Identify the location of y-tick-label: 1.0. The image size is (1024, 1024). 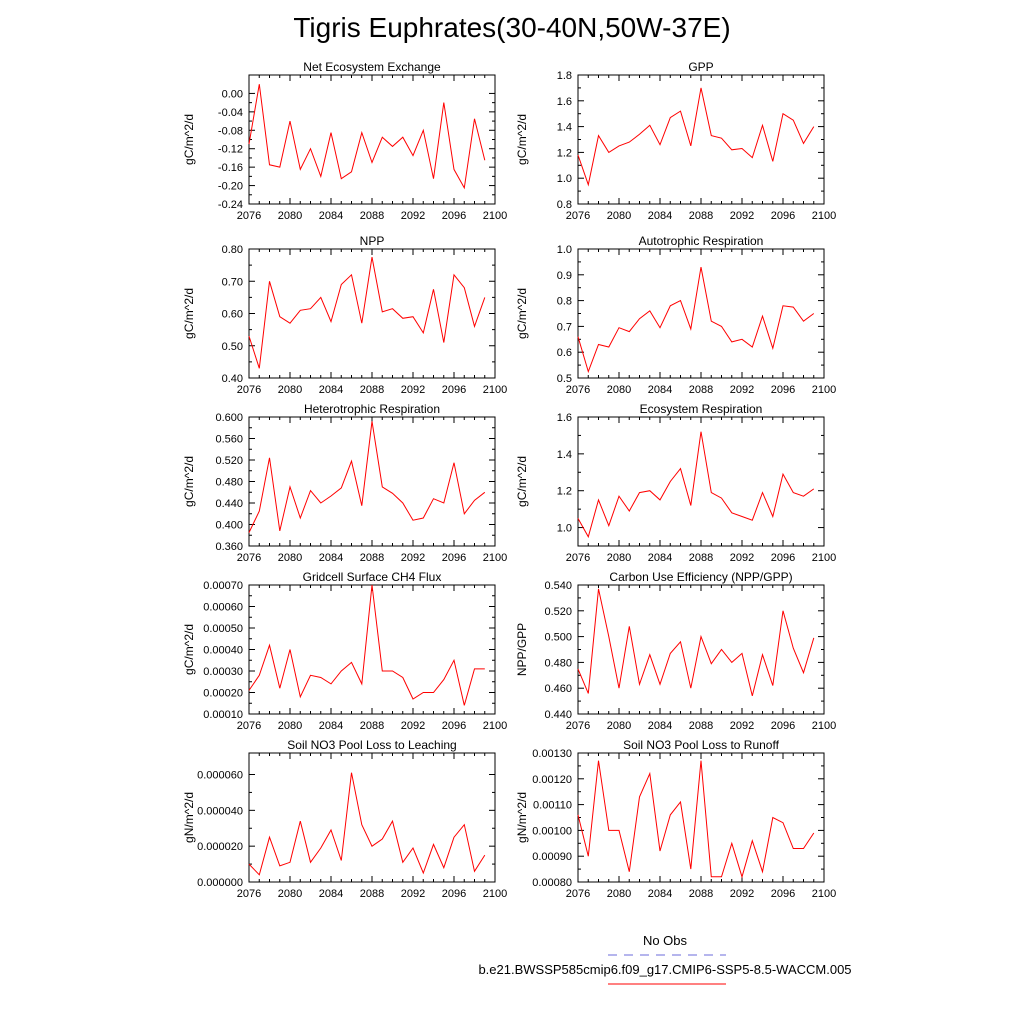
(564, 179).